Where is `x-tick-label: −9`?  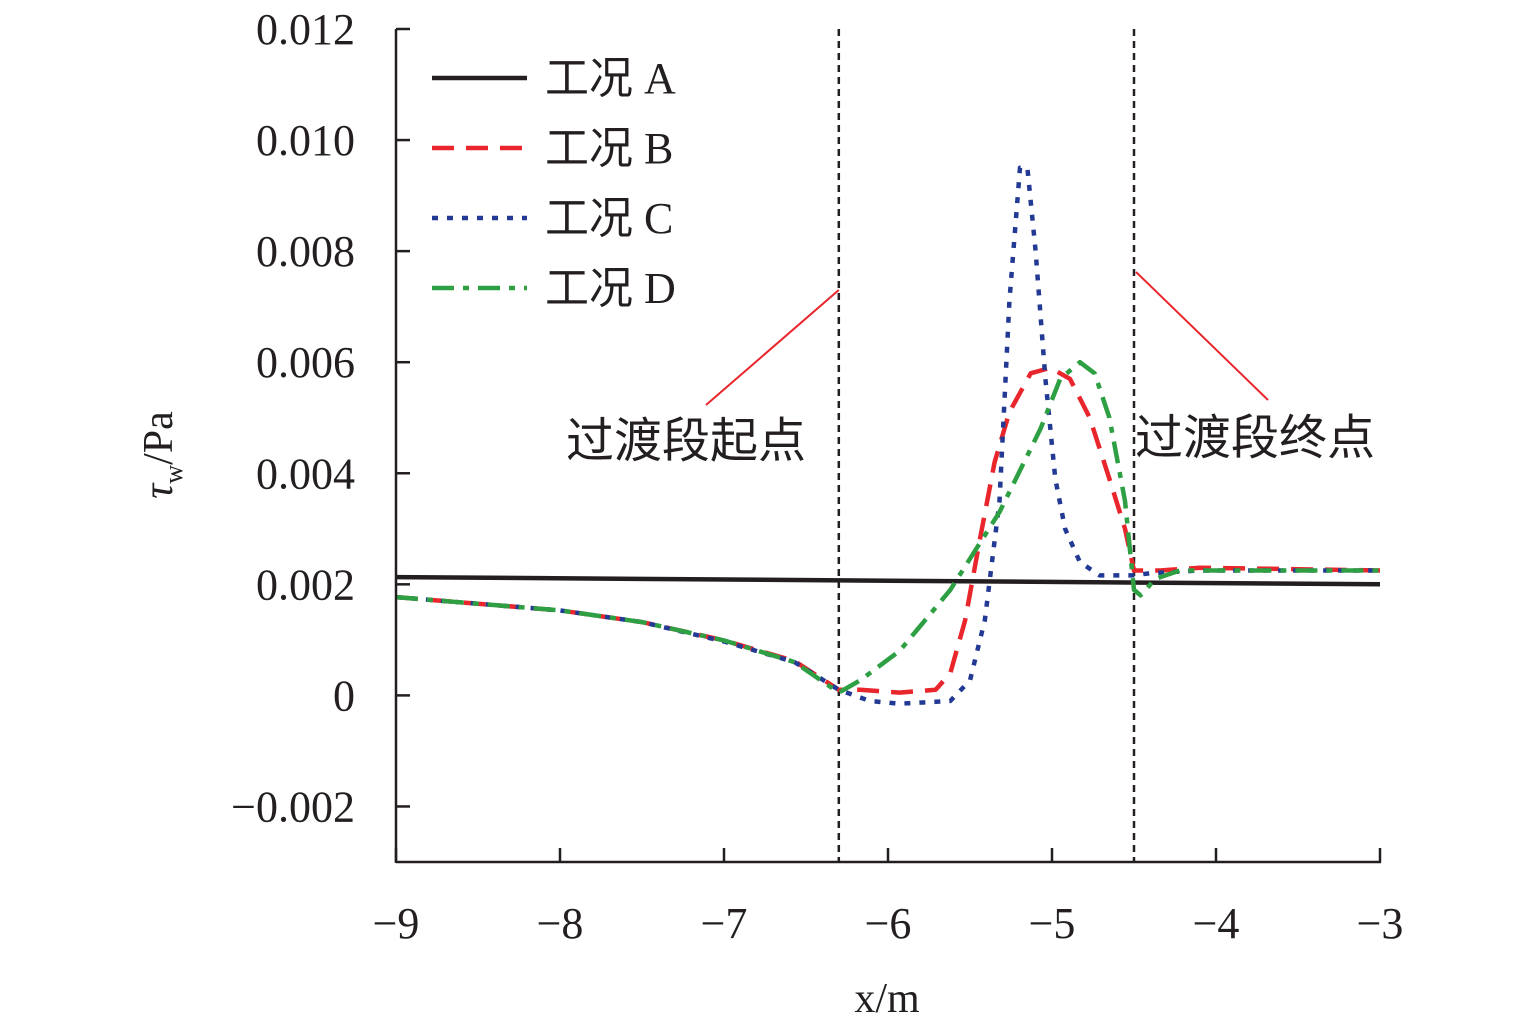
x-tick-label: −9 is located at coordinates (396, 923).